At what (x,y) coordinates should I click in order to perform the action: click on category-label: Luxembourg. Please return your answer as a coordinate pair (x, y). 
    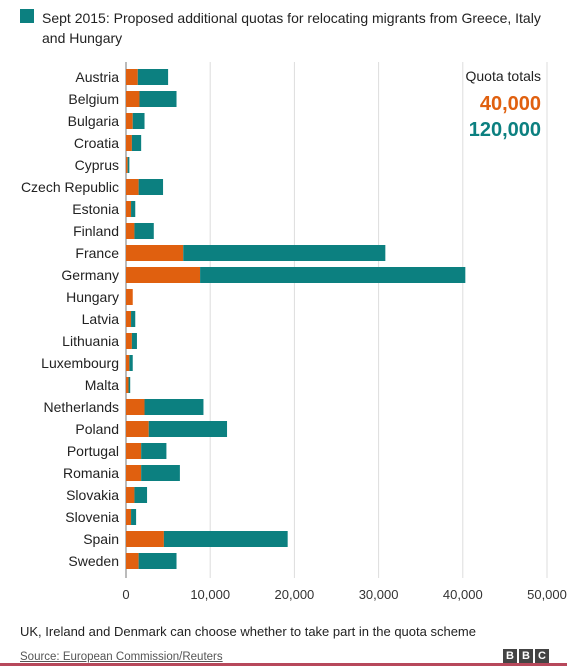
    Looking at the image, I should click on (80, 363).